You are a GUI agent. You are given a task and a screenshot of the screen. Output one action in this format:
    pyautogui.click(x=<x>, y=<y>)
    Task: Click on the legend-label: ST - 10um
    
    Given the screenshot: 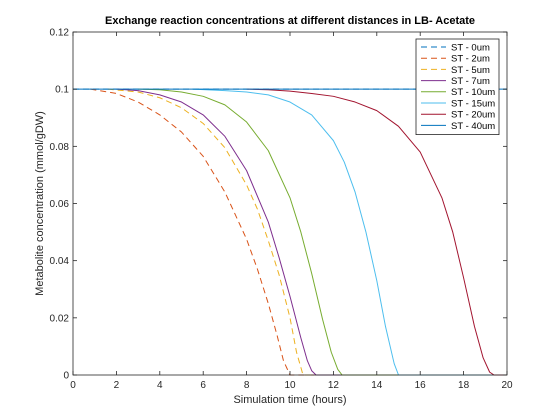 What is the action you would take?
    pyautogui.click(x=473, y=92)
    